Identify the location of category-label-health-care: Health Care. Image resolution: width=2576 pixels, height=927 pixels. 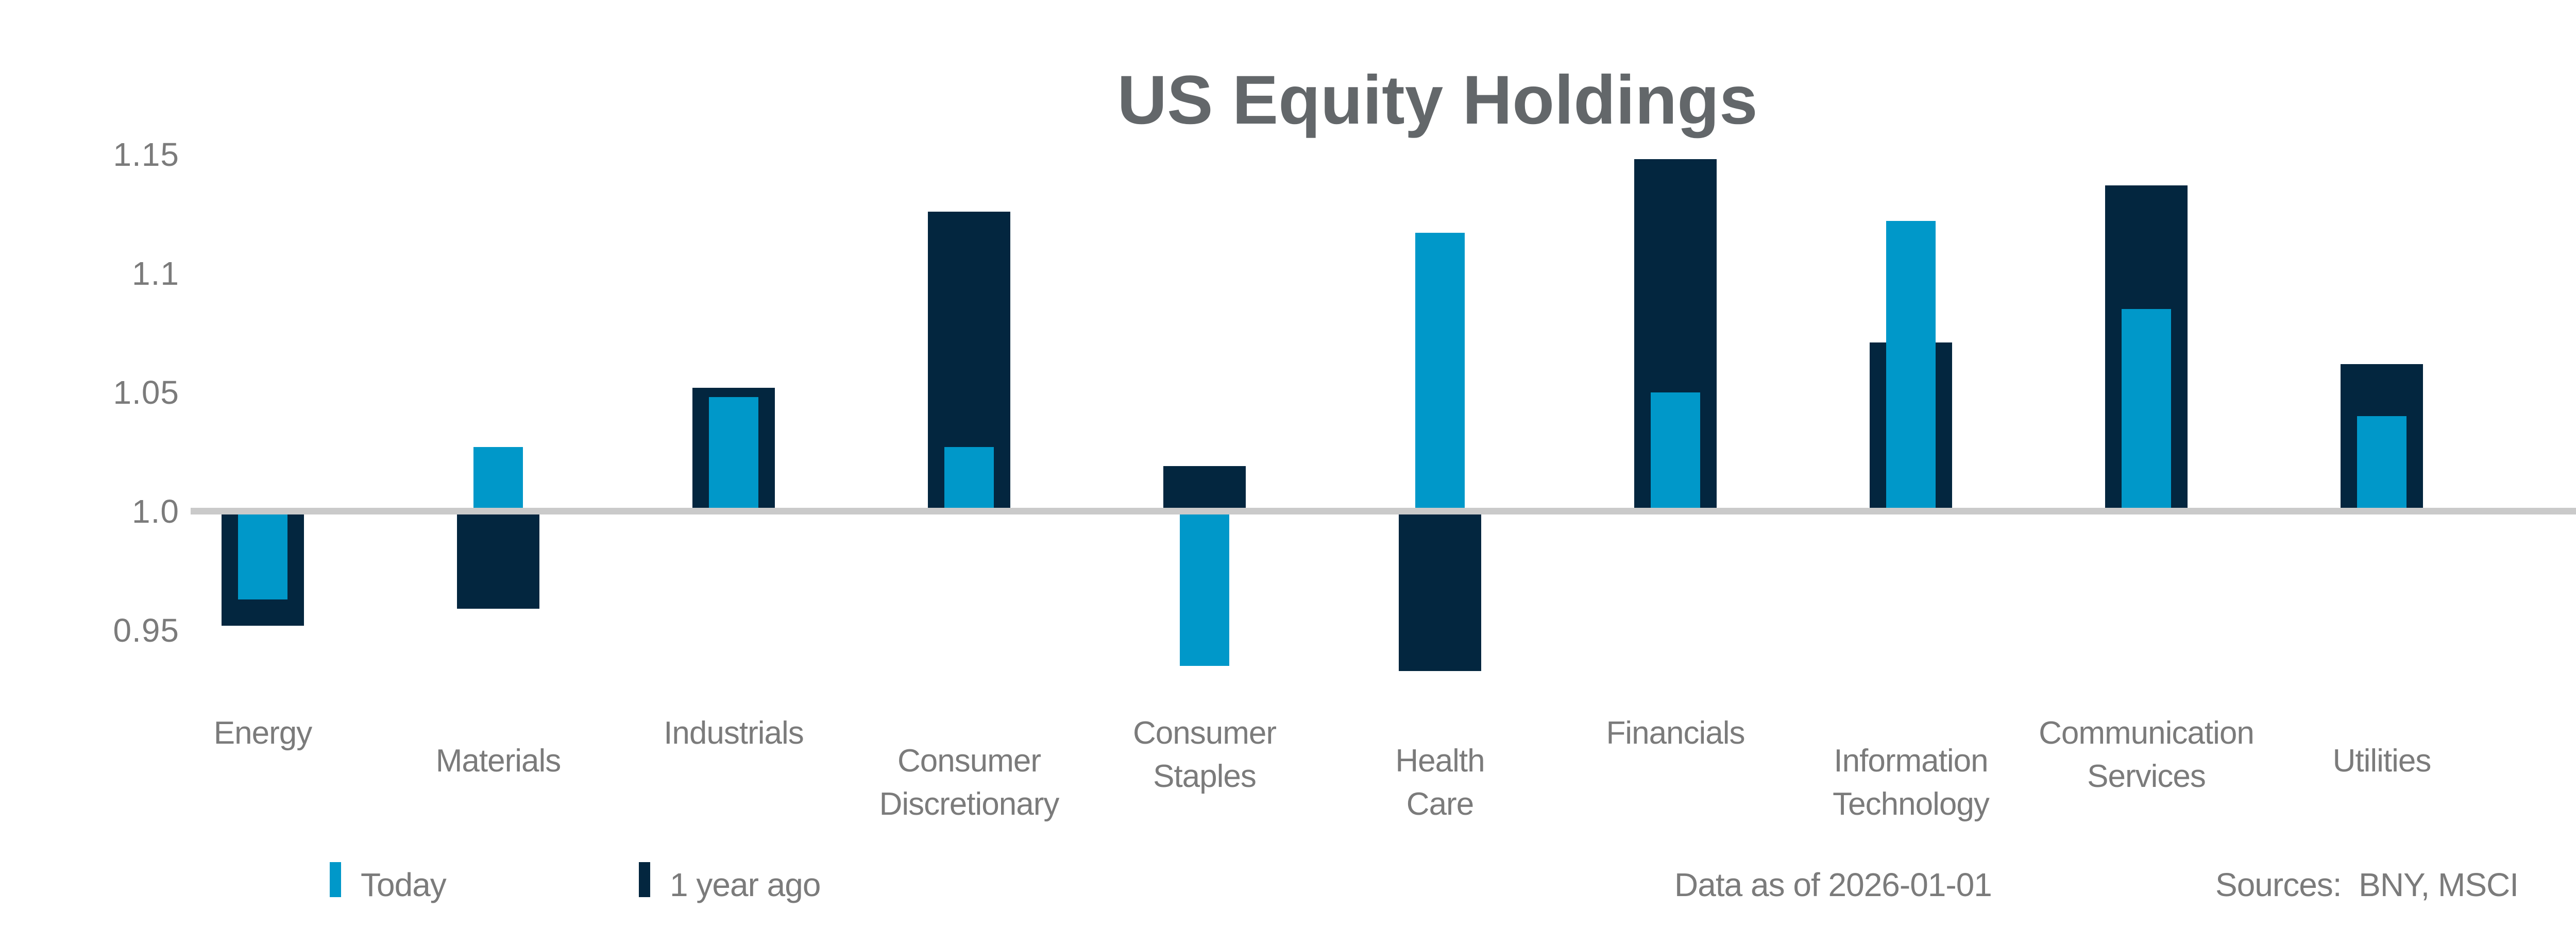
(1440, 782).